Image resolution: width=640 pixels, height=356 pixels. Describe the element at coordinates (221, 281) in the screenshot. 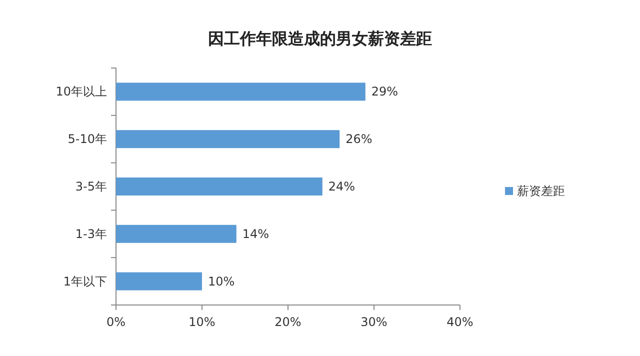

I see `data-label: 10%` at that location.